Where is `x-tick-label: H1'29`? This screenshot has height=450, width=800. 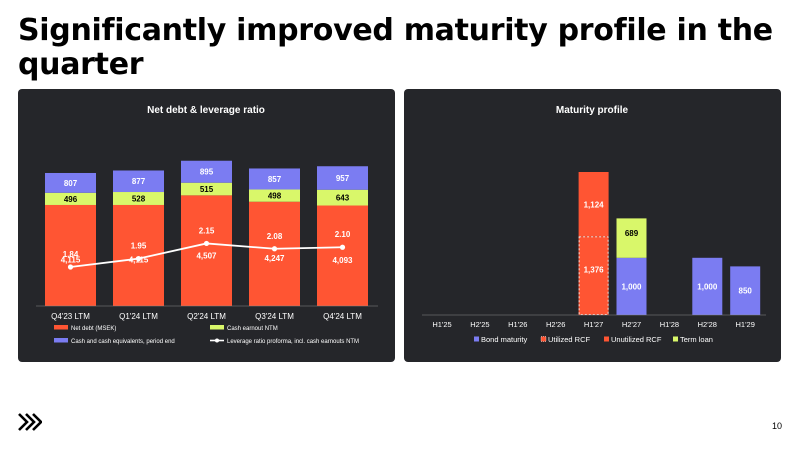
x-tick-label: H1'29 is located at coordinates (745, 324).